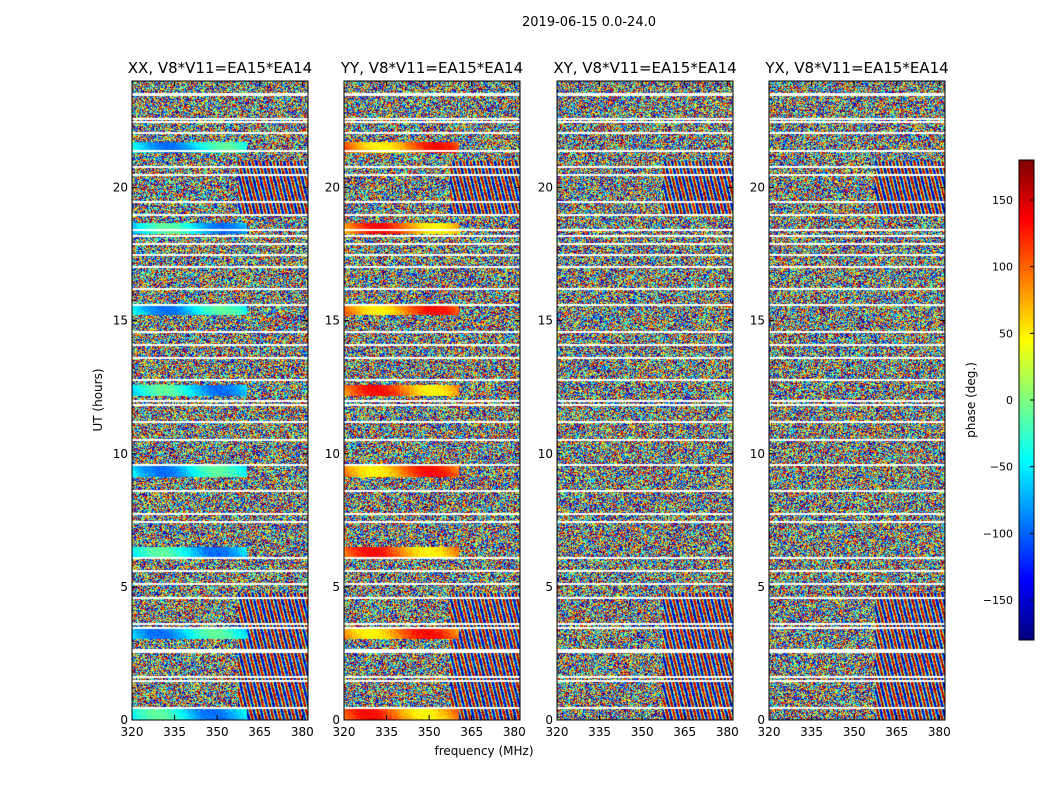  Describe the element at coordinates (644, 68) in the screenshot. I see `panel-3-title: XY, V8*V11=EA15*EA14` at that location.